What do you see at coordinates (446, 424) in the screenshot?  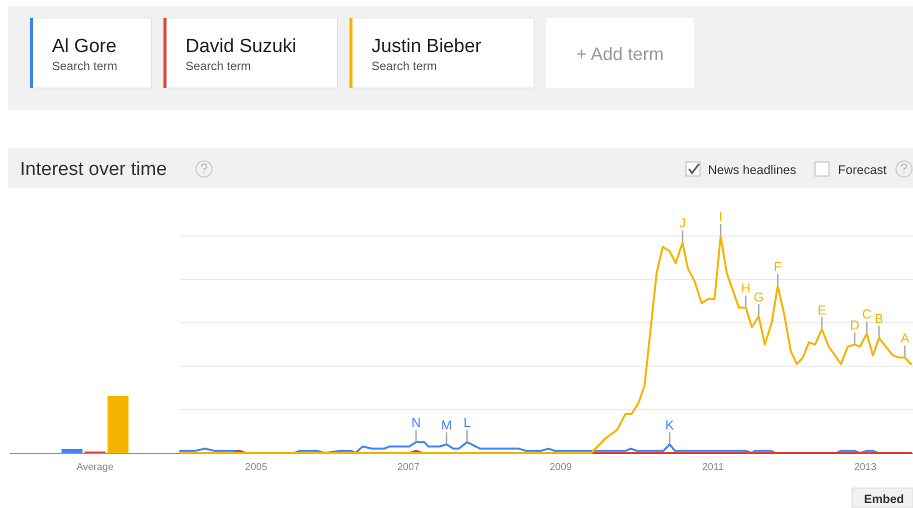 I see `annotation: M` at bounding box center [446, 424].